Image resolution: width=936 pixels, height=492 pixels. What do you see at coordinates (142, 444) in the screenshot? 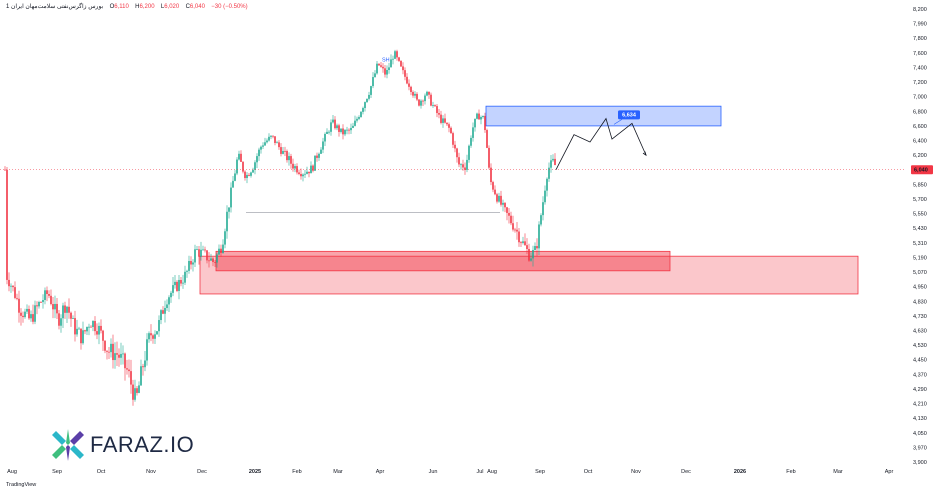
I see `faraz-logo-text: FARAZ.IO` at bounding box center [142, 444].